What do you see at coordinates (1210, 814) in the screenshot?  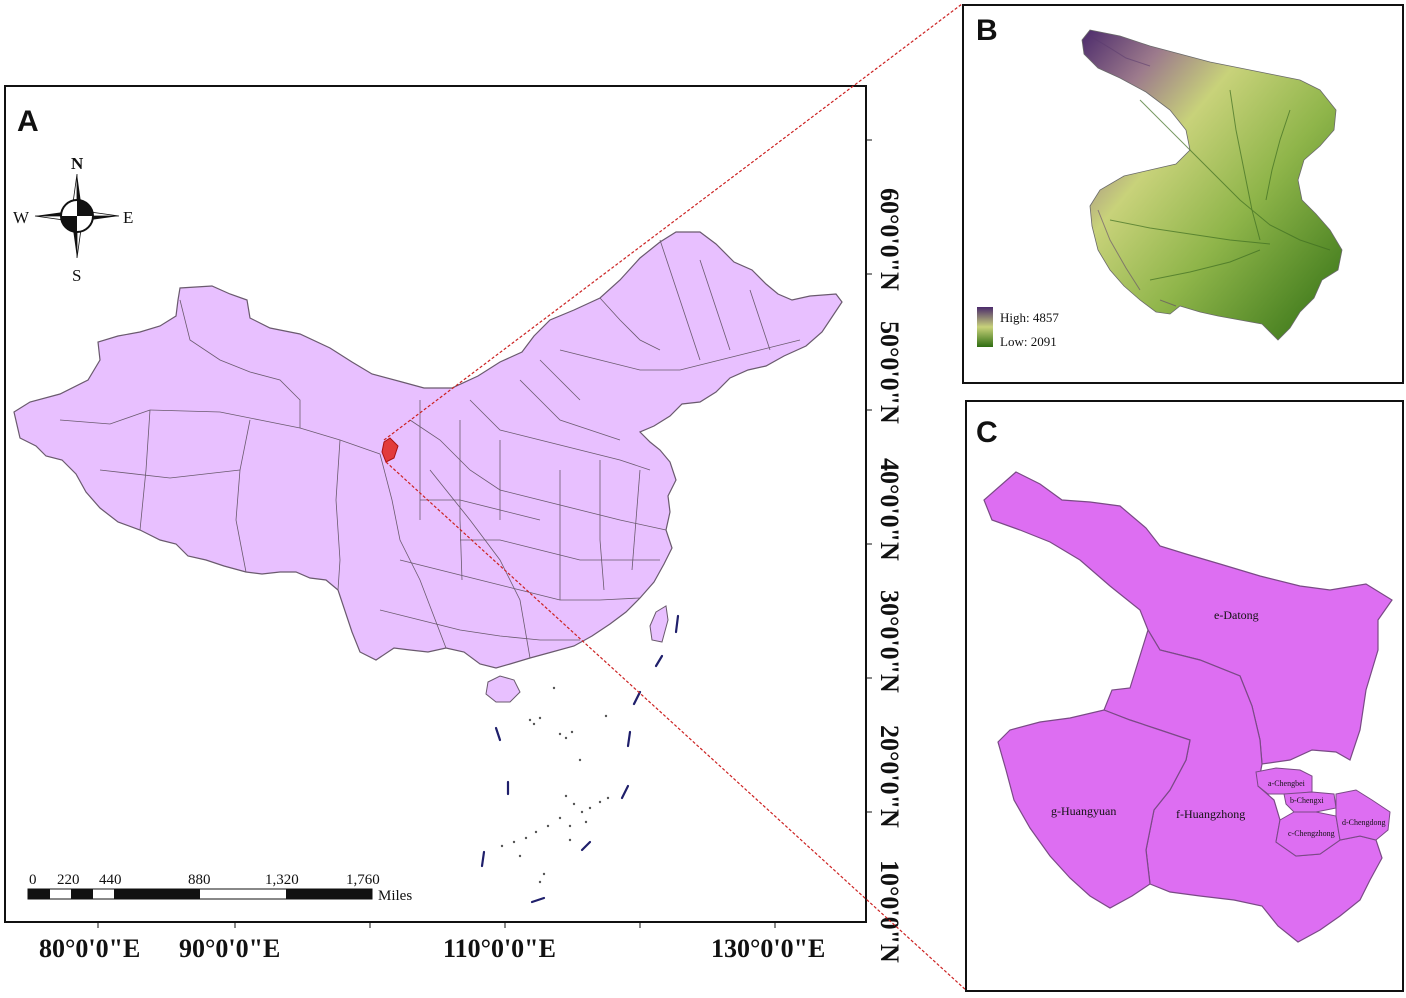 I see `label-f-huangzhong: f-Huangzhong` at bounding box center [1210, 814].